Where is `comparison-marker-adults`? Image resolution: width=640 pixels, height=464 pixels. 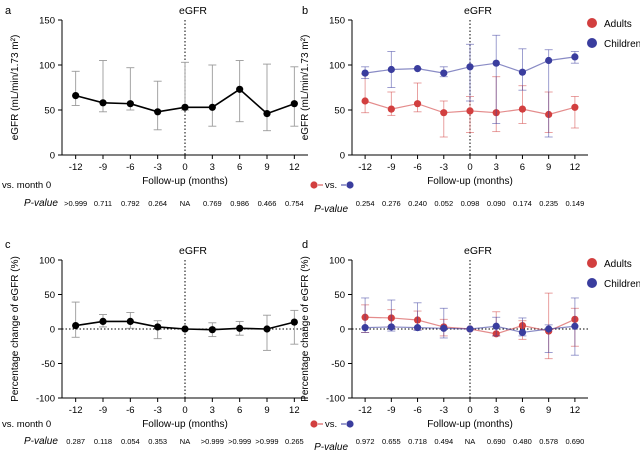 comparison-marker-adults is located at coordinates (314, 185).